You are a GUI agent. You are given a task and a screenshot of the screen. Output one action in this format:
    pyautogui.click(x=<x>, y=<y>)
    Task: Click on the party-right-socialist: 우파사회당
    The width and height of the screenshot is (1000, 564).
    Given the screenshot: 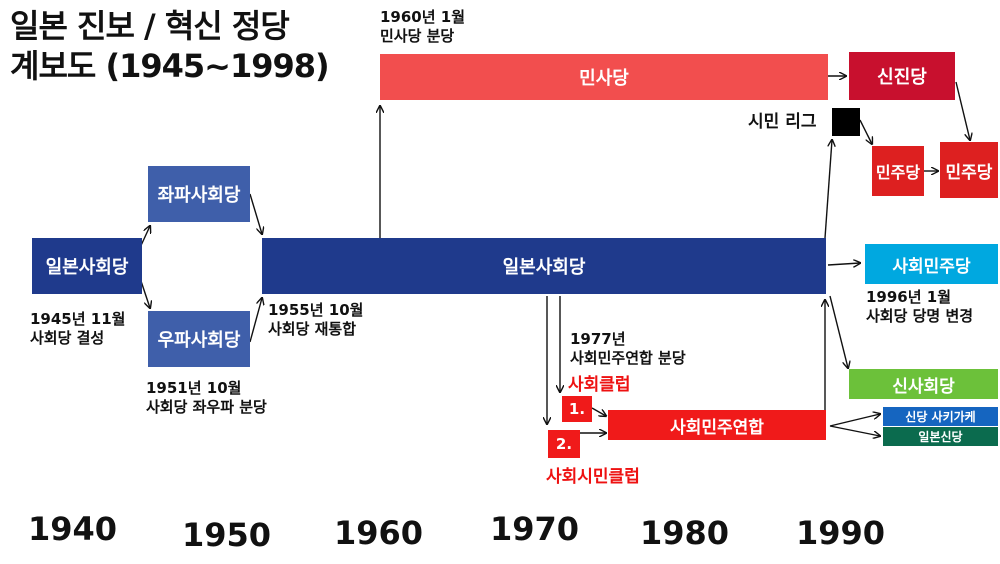 What is the action you would take?
    pyautogui.click(x=199, y=339)
    